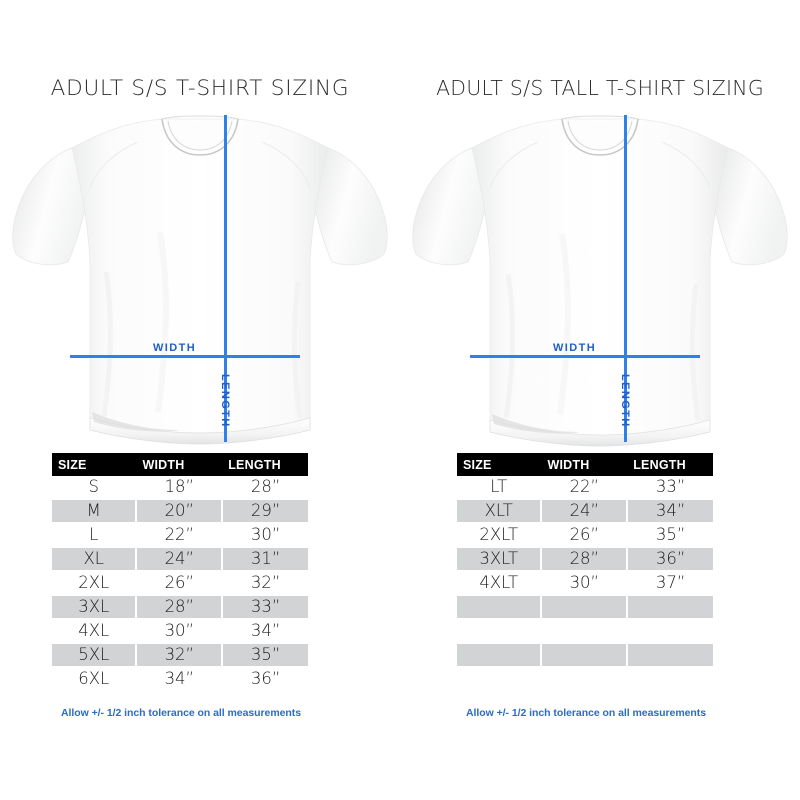 The width and height of the screenshot is (800, 800). Describe the element at coordinates (180, 631) in the screenshot. I see `table-row: 4XL 30” 34”` at that location.